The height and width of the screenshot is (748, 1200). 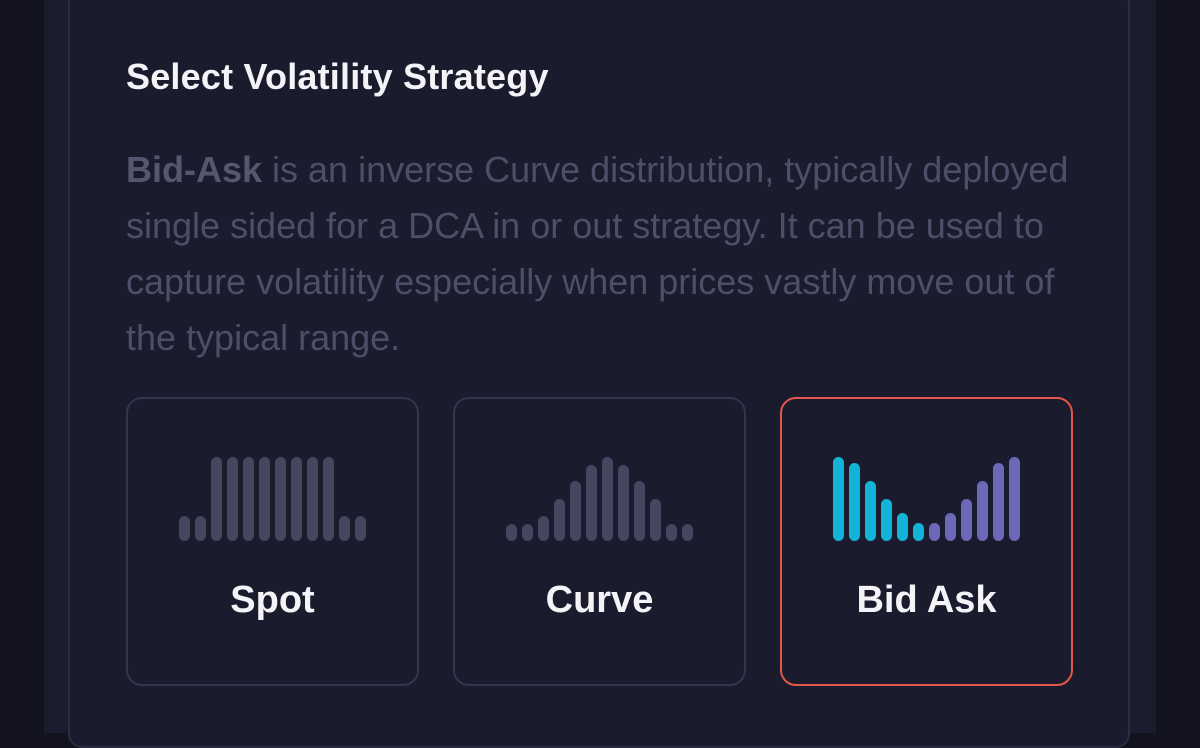 I want to click on strategy-option-label: Bid Ask, so click(x=926, y=600).